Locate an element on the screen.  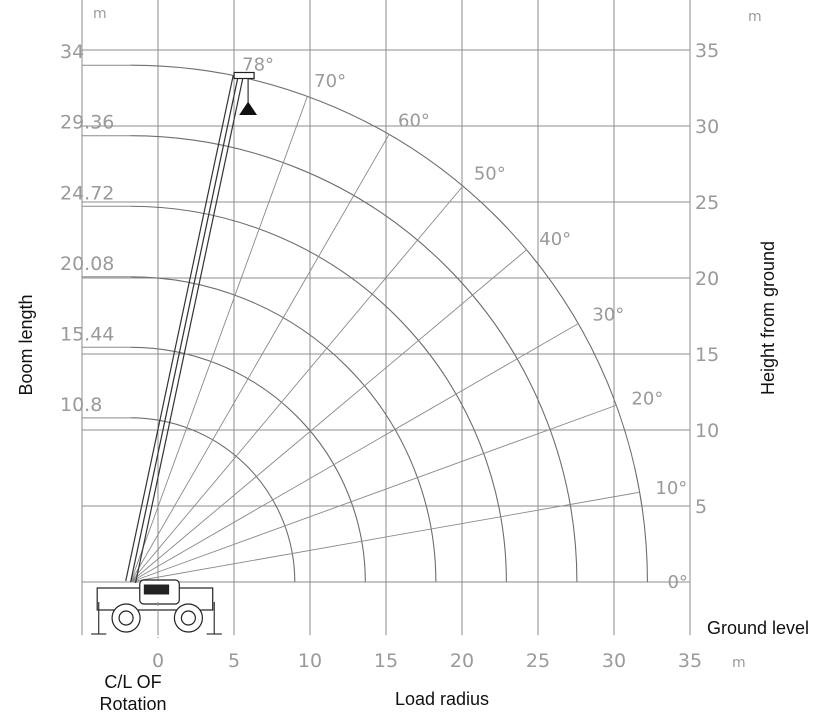
crane-cab-window is located at coordinates (156, 589).